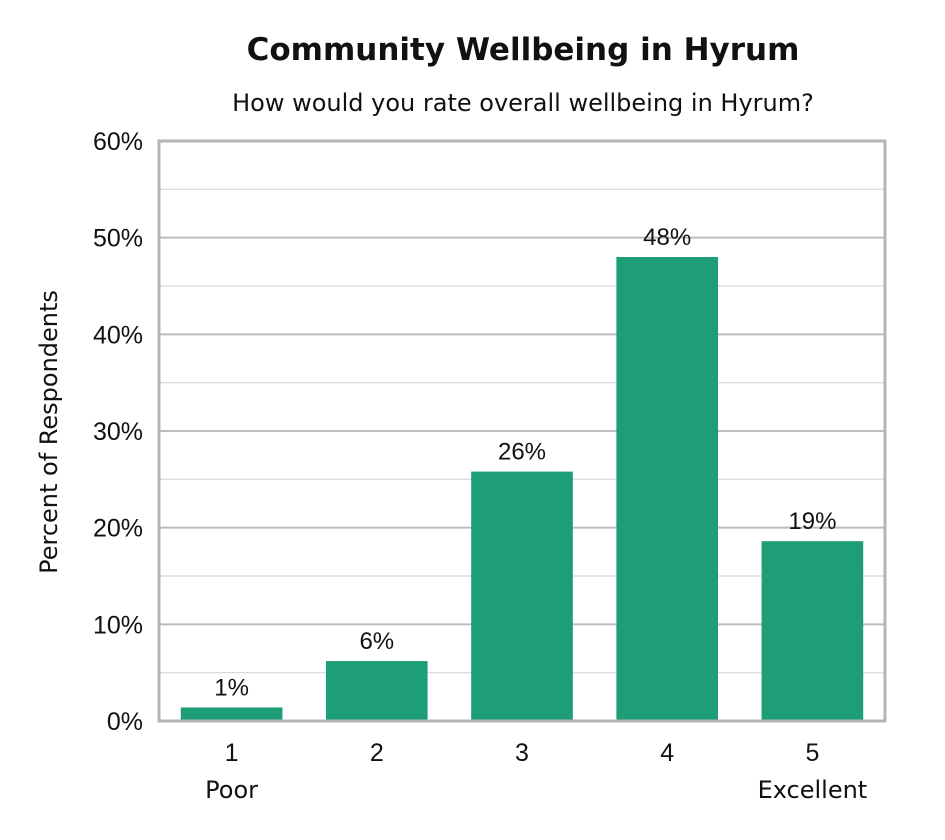  Describe the element at coordinates (813, 790) in the screenshot. I see `x-anchor-label: Excellent` at that location.